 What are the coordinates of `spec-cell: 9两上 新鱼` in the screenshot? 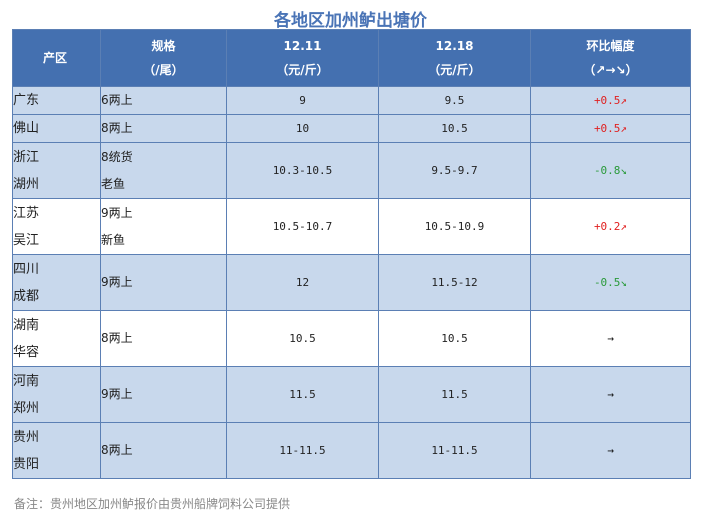 It's located at (163, 226).